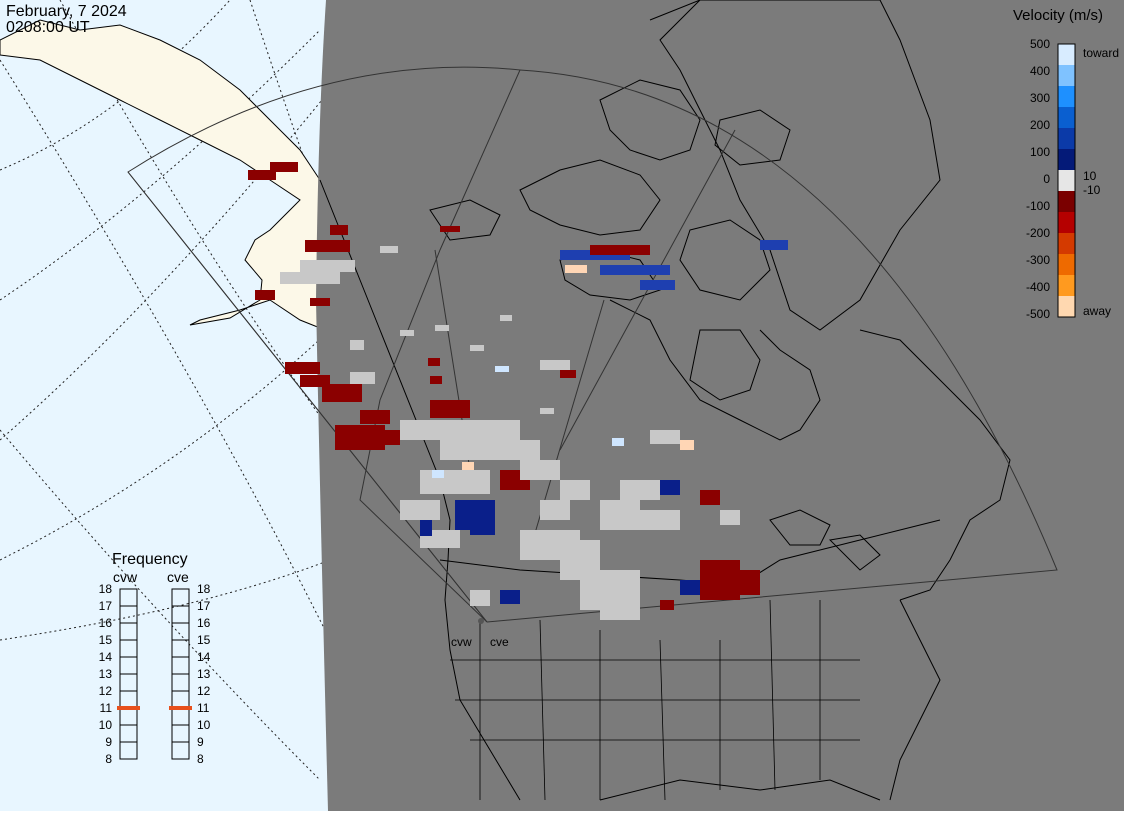  I want to click on date-label: February, 7 2024, so click(66, 11).